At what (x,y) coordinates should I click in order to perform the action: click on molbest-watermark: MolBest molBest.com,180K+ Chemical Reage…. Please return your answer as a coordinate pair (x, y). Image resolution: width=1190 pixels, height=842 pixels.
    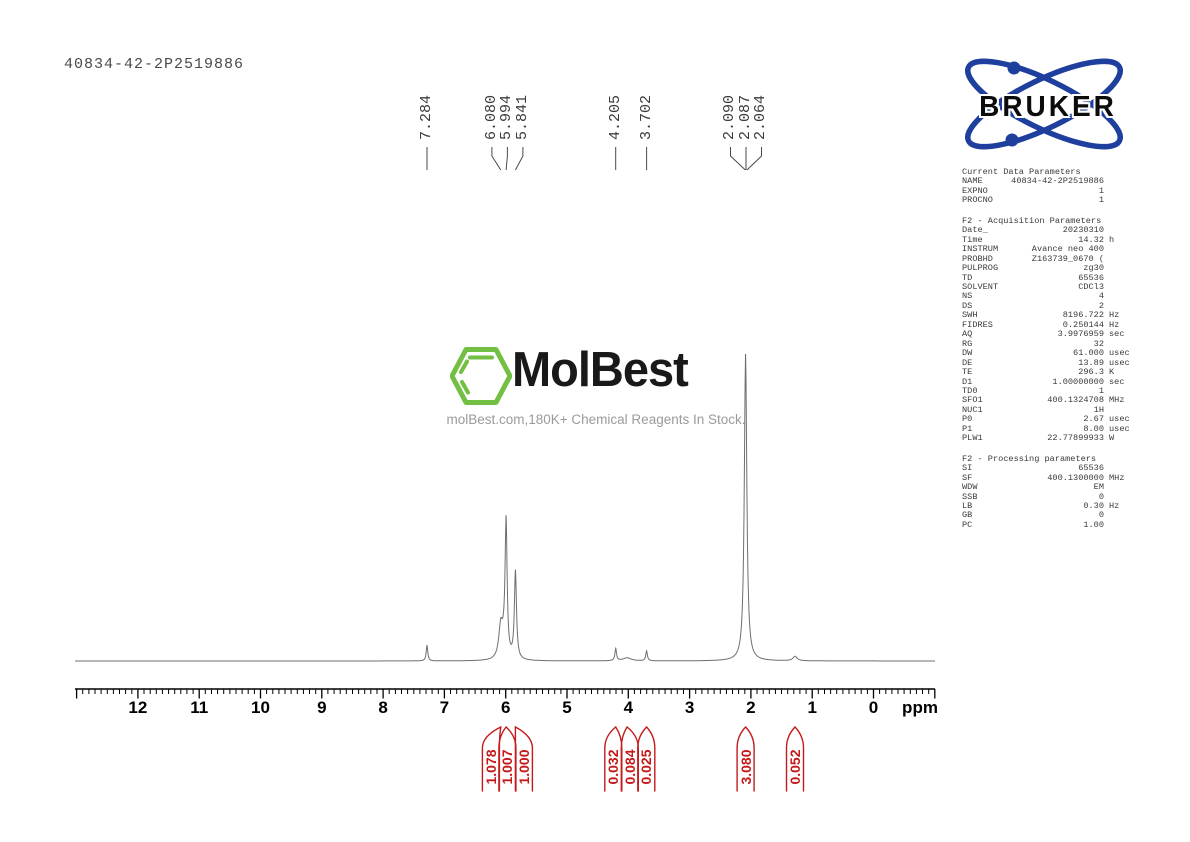
    Looking at the image, I should click on (600, 387).